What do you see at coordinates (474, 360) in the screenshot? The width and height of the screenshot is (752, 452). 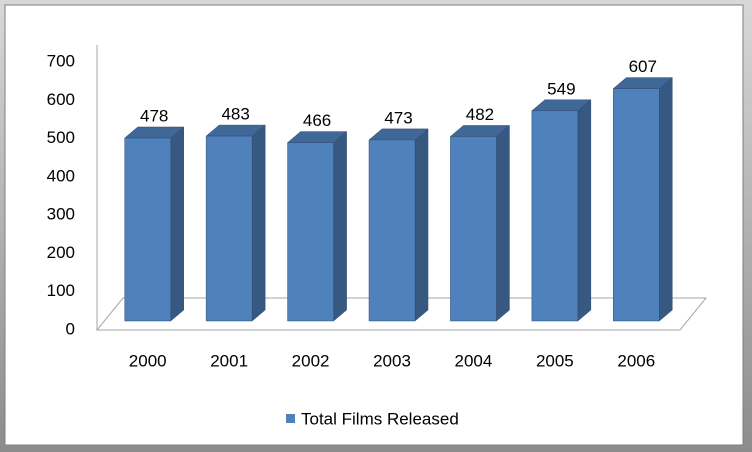 I see `x-tick-label: 2004` at bounding box center [474, 360].